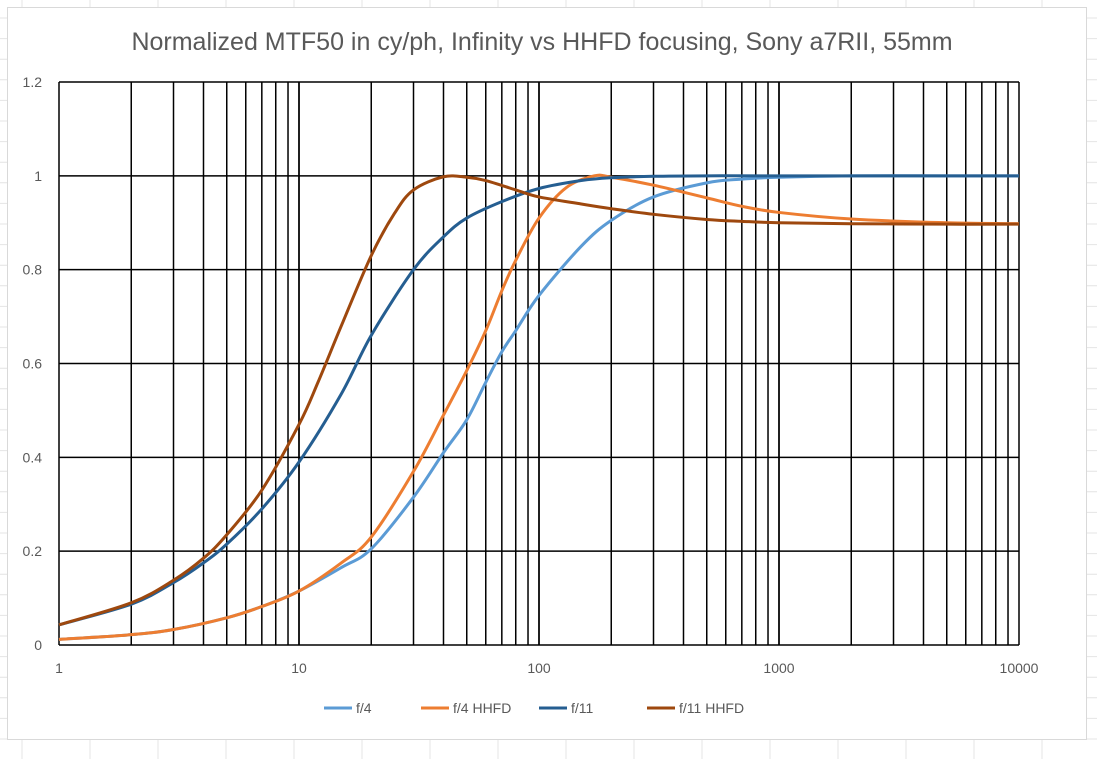 Image resolution: width=1097 pixels, height=759 pixels. I want to click on legend-label-2: f/11, so click(582, 708).